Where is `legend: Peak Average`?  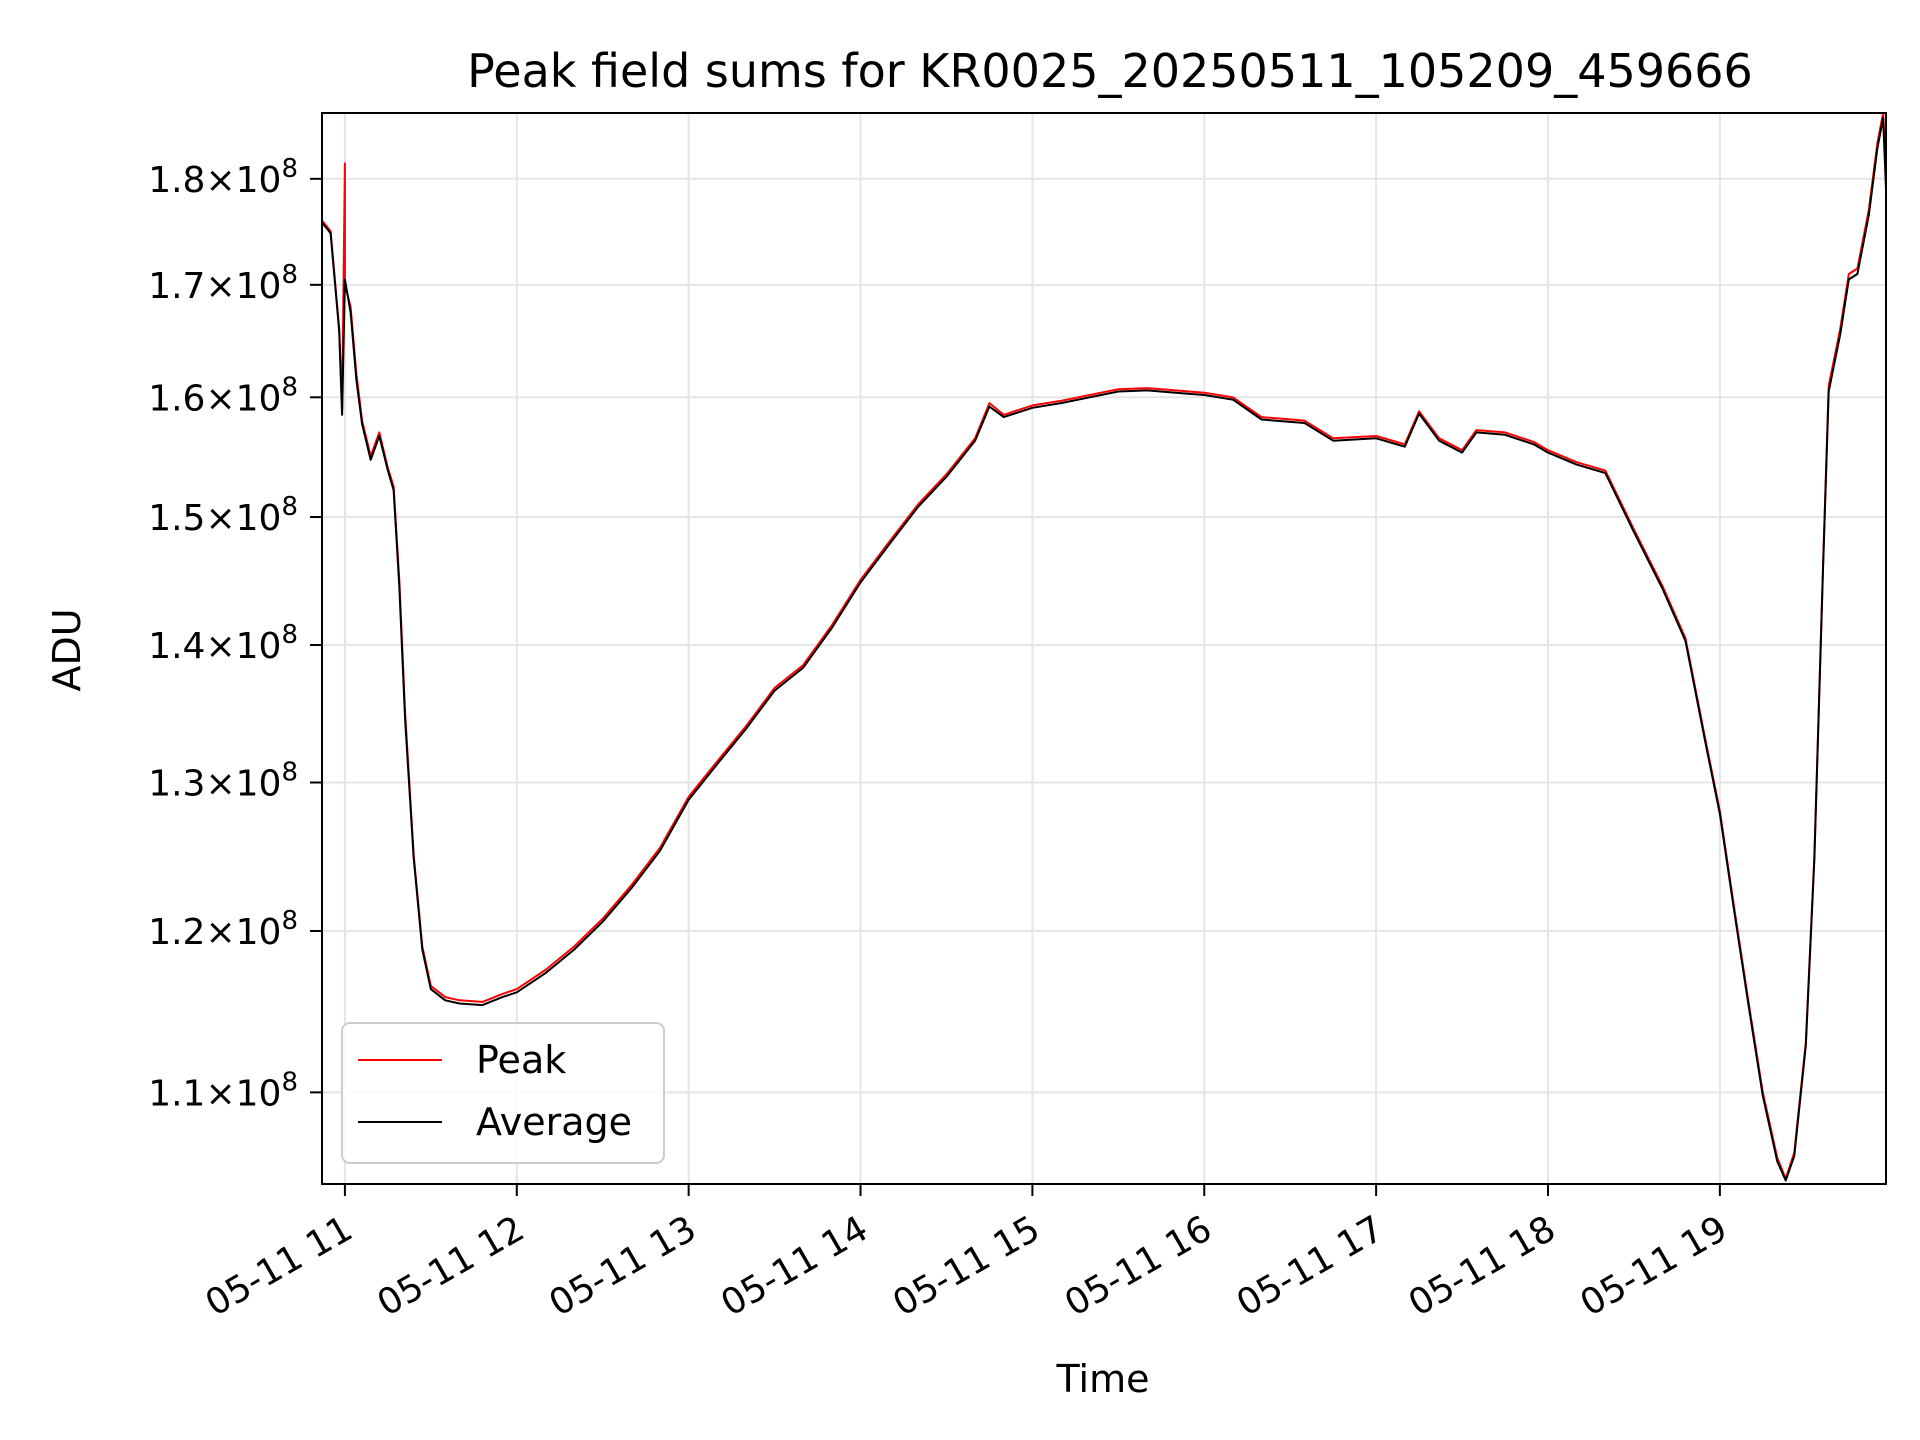
legend: Peak Average is located at coordinates (503, 1093).